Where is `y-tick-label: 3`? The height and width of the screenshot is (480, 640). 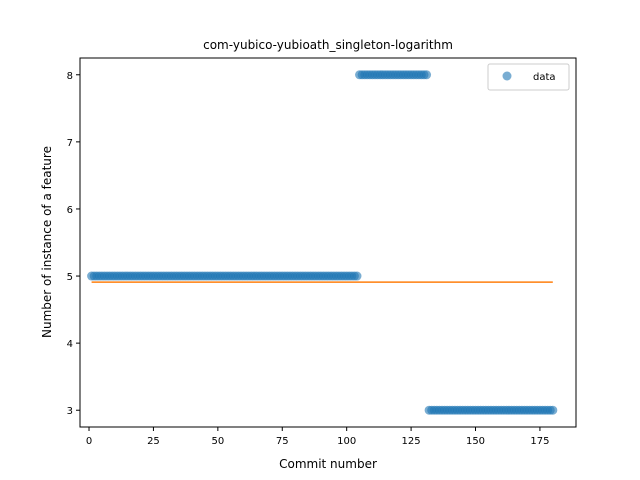 y-tick-label: 3 is located at coordinates (70, 411).